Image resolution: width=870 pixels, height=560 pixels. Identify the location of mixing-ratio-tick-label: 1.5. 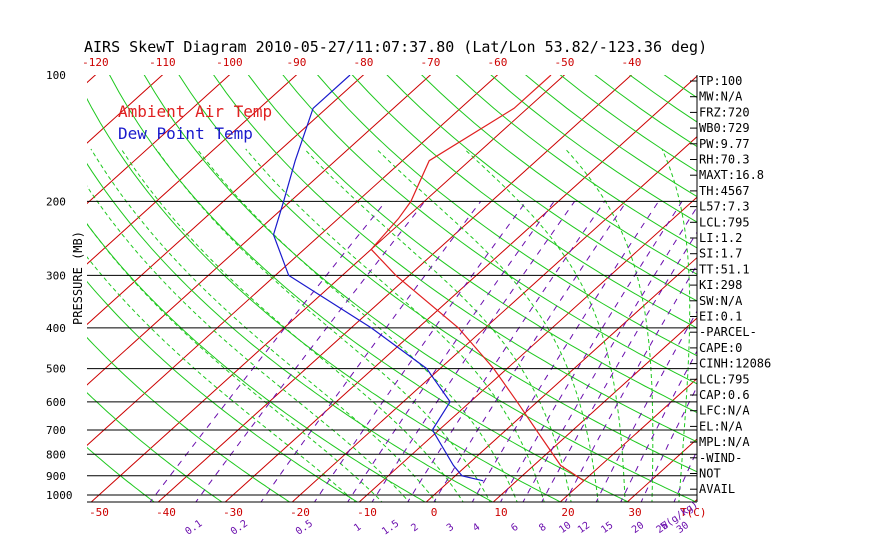
(390, 527).